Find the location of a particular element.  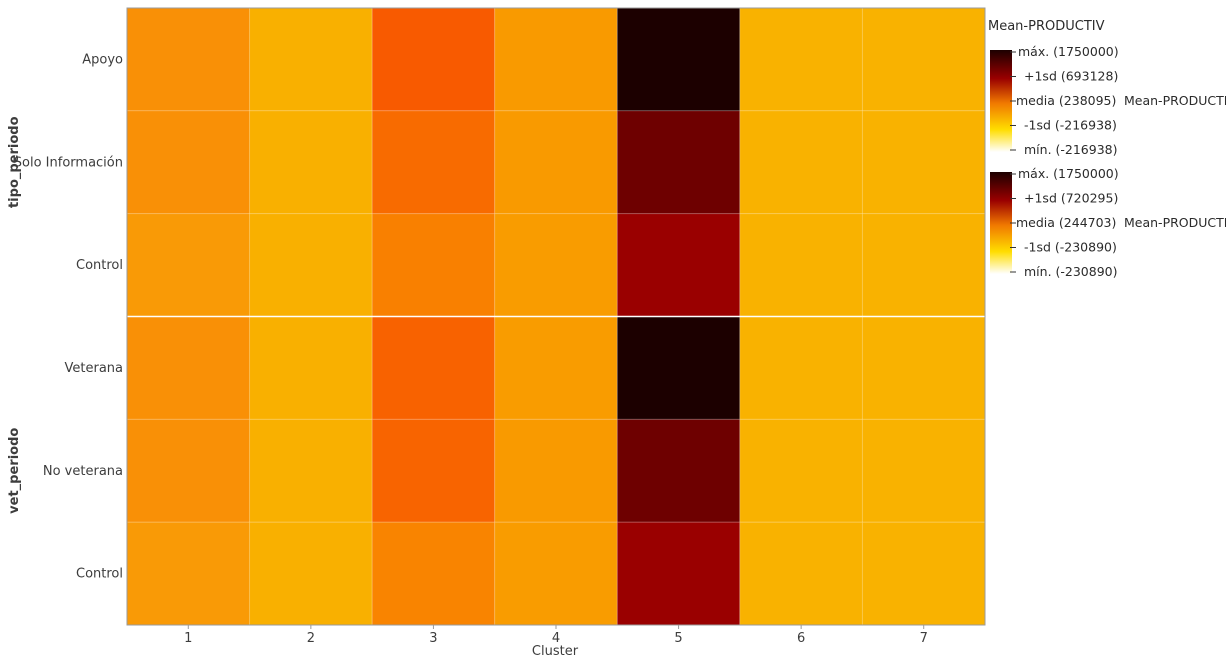

column-label: 5 is located at coordinates (678, 638).